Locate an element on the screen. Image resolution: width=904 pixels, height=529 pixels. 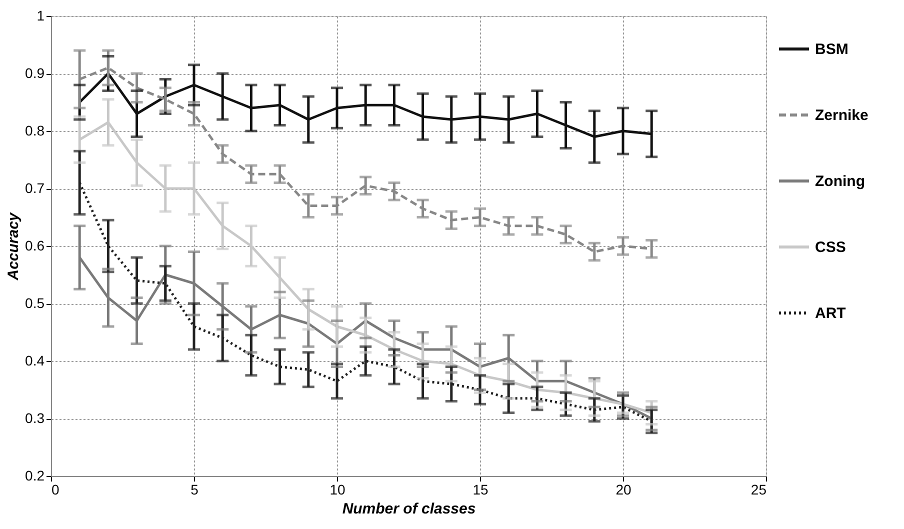
y-tick-label: 0.4 is located at coordinates (35, 360).